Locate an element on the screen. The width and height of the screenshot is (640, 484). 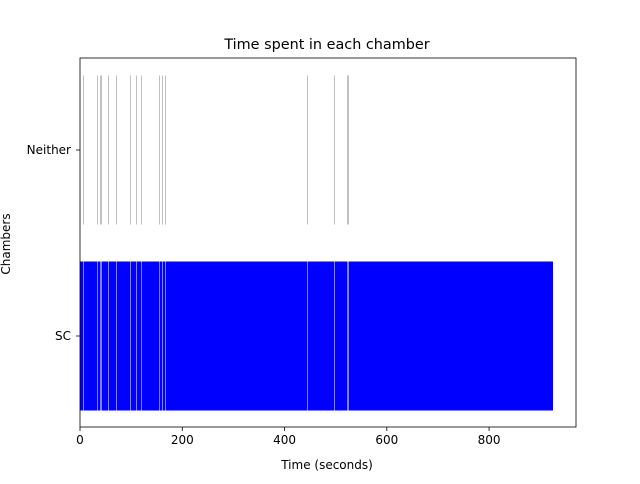
y-tick-label: Neither is located at coordinates (49, 150).